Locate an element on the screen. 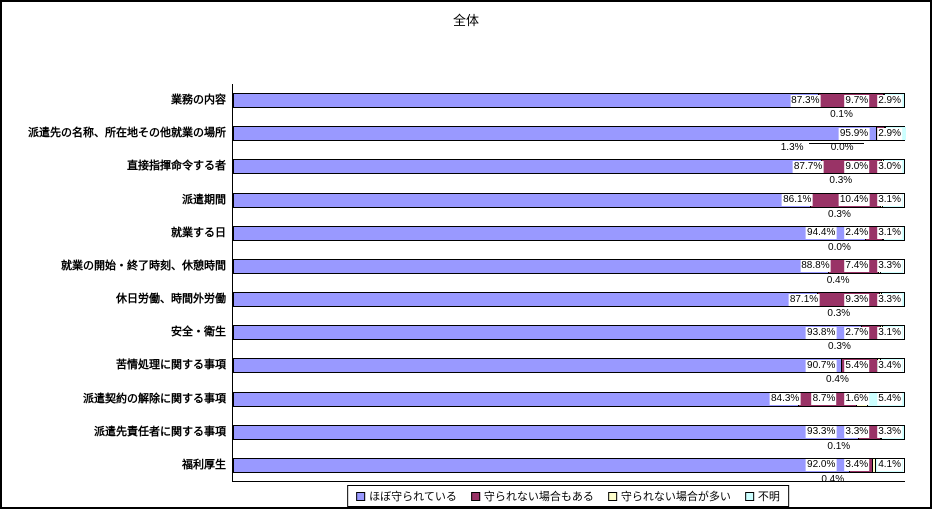  legend-item: ほぼ守られている is located at coordinates (406, 496).